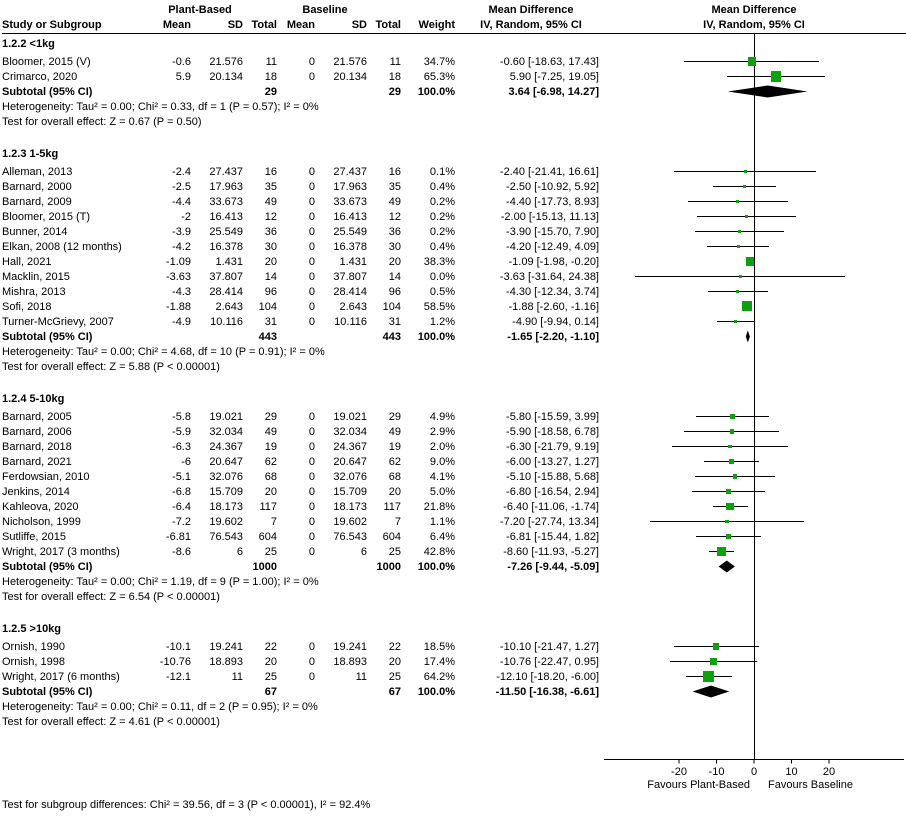 Image resolution: width=906 pixels, height=818 pixels. What do you see at coordinates (549, 216) in the screenshot?
I see `ci-text: -2.00 [-15.13, 11.13]` at bounding box center [549, 216].